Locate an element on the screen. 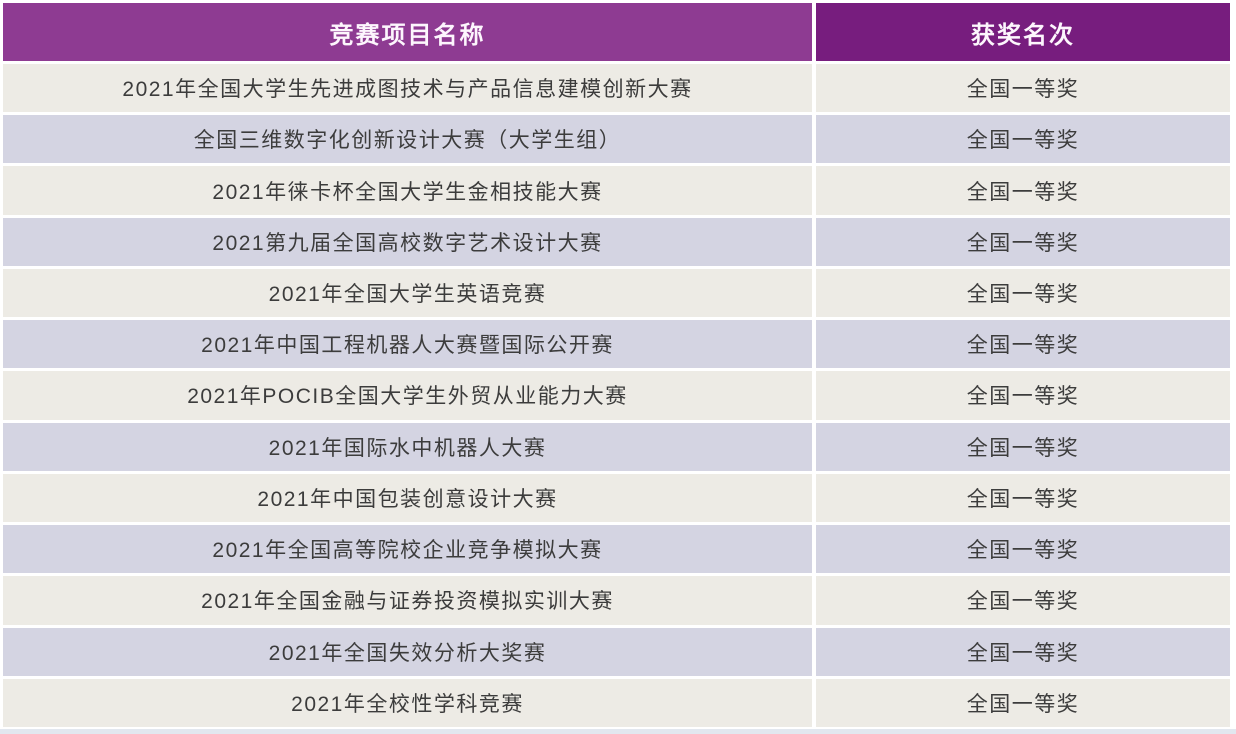 Image resolution: width=1236 pixels, height=734 pixels. competition-name-cell: 全国三维数字化创新设计大赛（大学生组） is located at coordinates (407, 139).